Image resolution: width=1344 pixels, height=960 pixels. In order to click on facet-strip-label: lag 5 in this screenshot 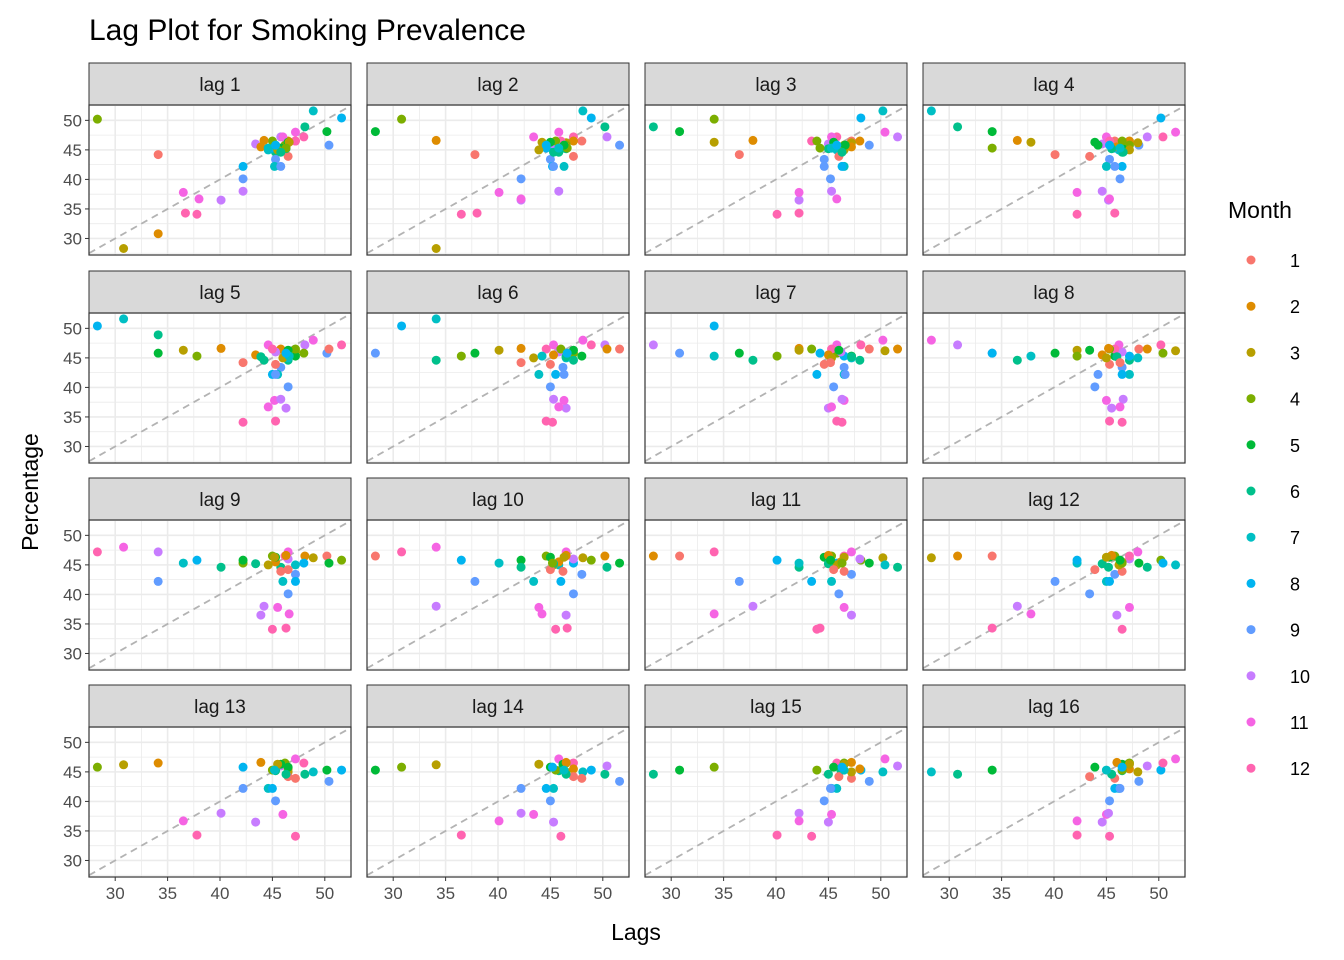, I will do `click(219, 293)`.